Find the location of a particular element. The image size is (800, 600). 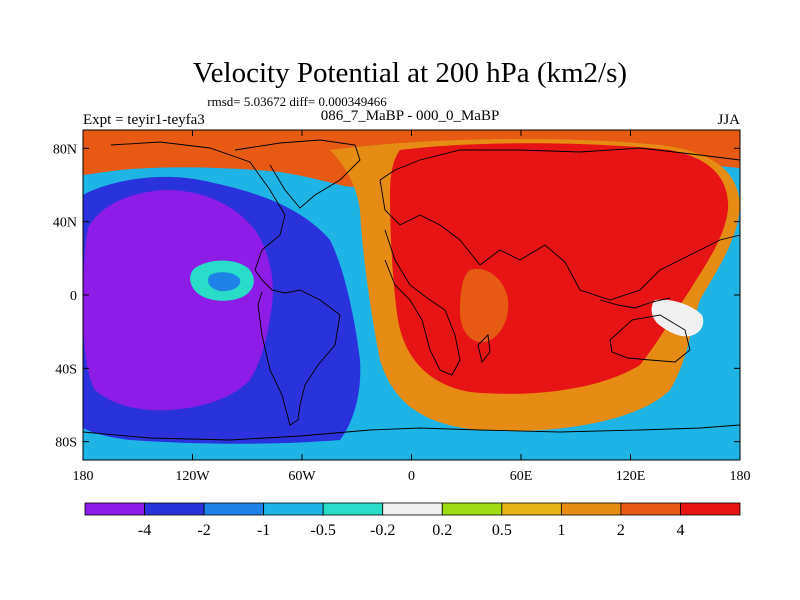

colorbar-label: 4 is located at coordinates (680, 530).